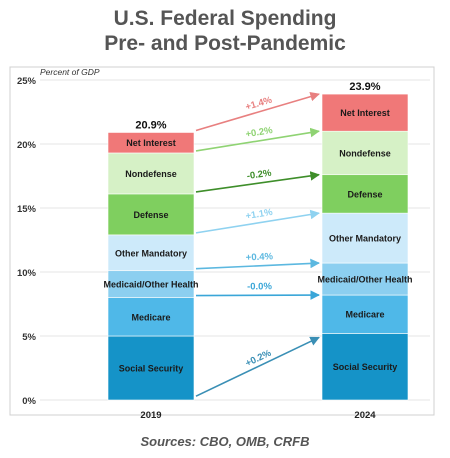  What do you see at coordinates (27, 209) in the screenshot?
I see `y-tick-label: 15%` at bounding box center [27, 209].